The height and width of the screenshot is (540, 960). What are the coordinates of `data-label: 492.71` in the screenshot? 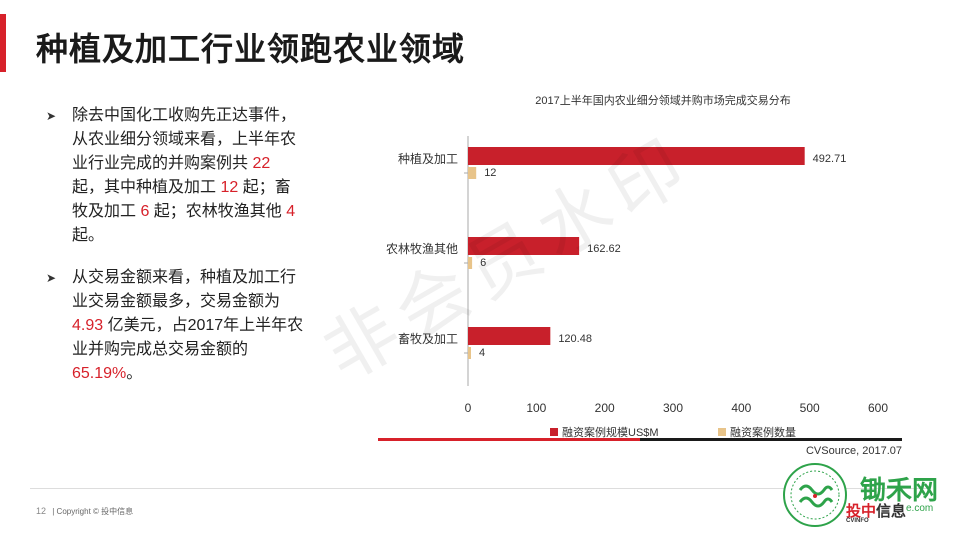 It's located at (830, 159).